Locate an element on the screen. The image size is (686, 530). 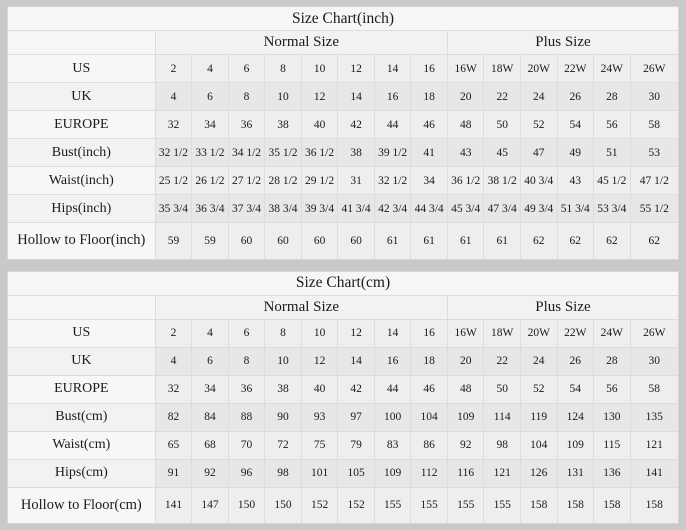
cell-value: 29 1/2 is located at coordinates (319, 180).